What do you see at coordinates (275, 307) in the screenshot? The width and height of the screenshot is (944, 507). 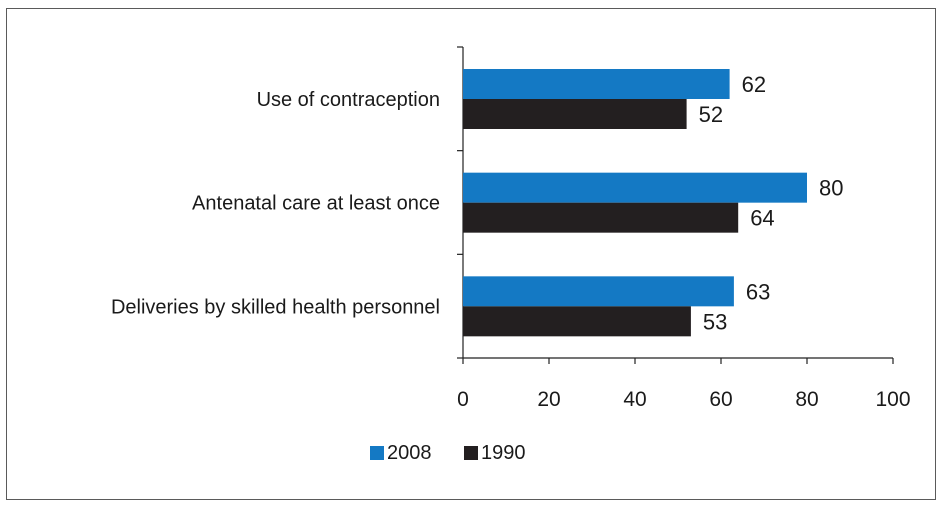 I see `category-label: Deliveries by skilled health personnel` at bounding box center [275, 307].